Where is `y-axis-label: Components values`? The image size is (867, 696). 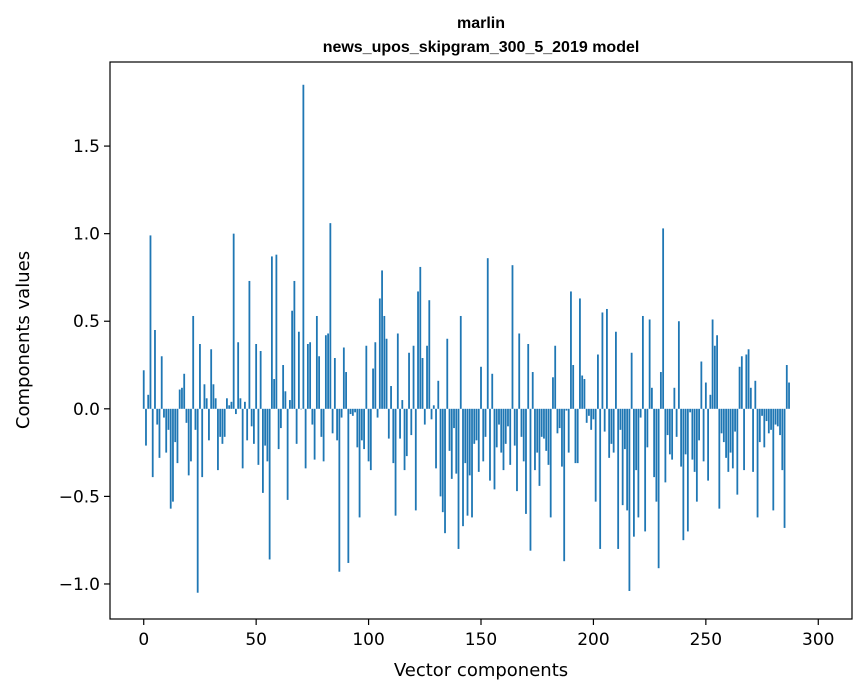
y-axis-label: Components values is located at coordinates (23, 340).